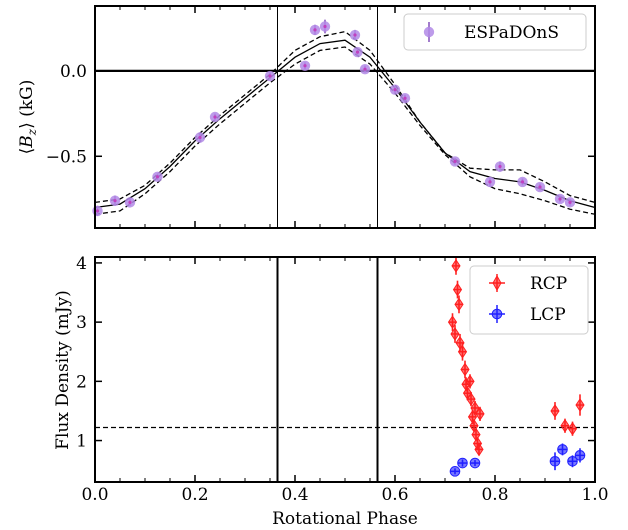  Describe the element at coordinates (497, 283) in the screenshot. I see `legend-marker-rcp` at that location.